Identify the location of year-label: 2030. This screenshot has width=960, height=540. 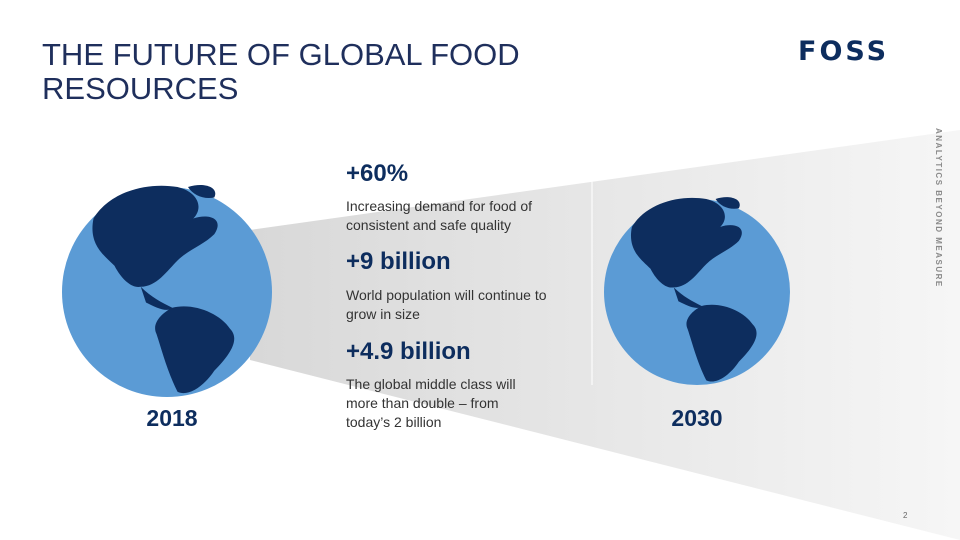
(697, 418).